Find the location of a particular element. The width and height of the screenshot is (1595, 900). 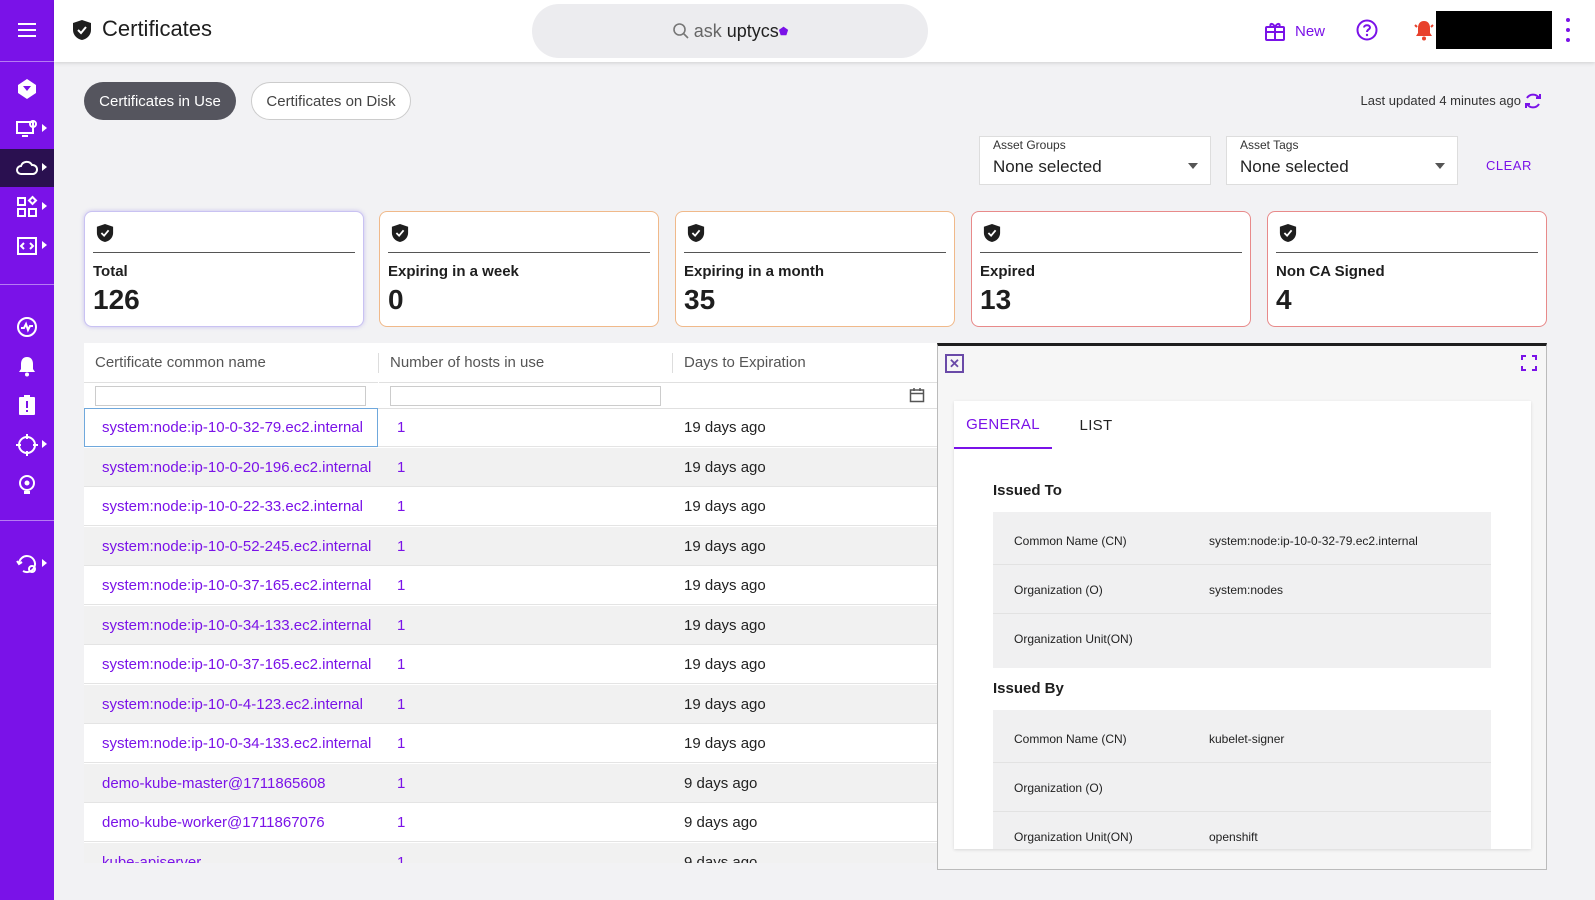

stat-card-expired: Expired 13 is located at coordinates (1111, 269).